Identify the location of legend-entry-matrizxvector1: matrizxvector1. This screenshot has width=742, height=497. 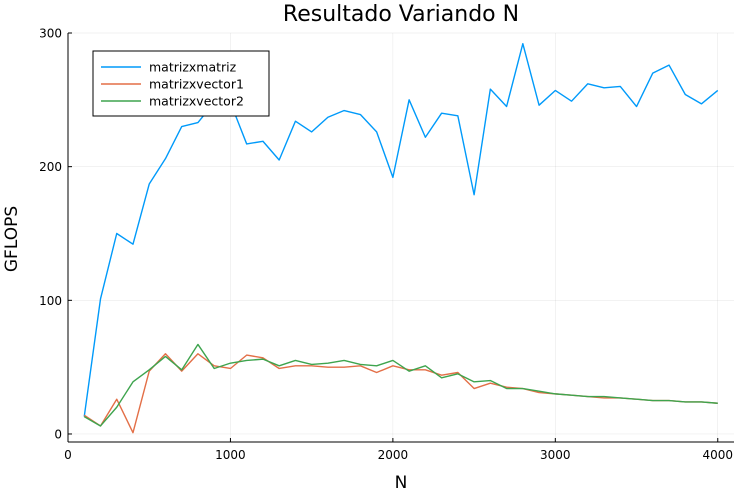
(172, 84).